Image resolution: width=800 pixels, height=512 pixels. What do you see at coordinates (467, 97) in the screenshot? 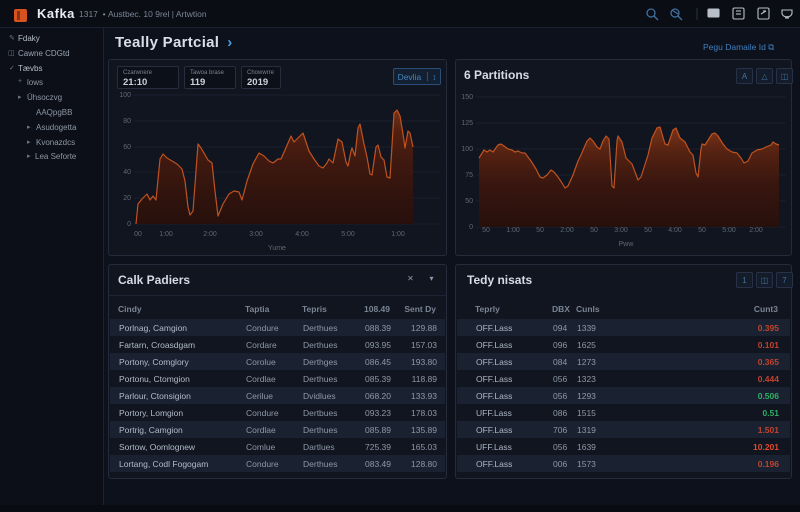
I see `svg-text: 150` at bounding box center [467, 97].